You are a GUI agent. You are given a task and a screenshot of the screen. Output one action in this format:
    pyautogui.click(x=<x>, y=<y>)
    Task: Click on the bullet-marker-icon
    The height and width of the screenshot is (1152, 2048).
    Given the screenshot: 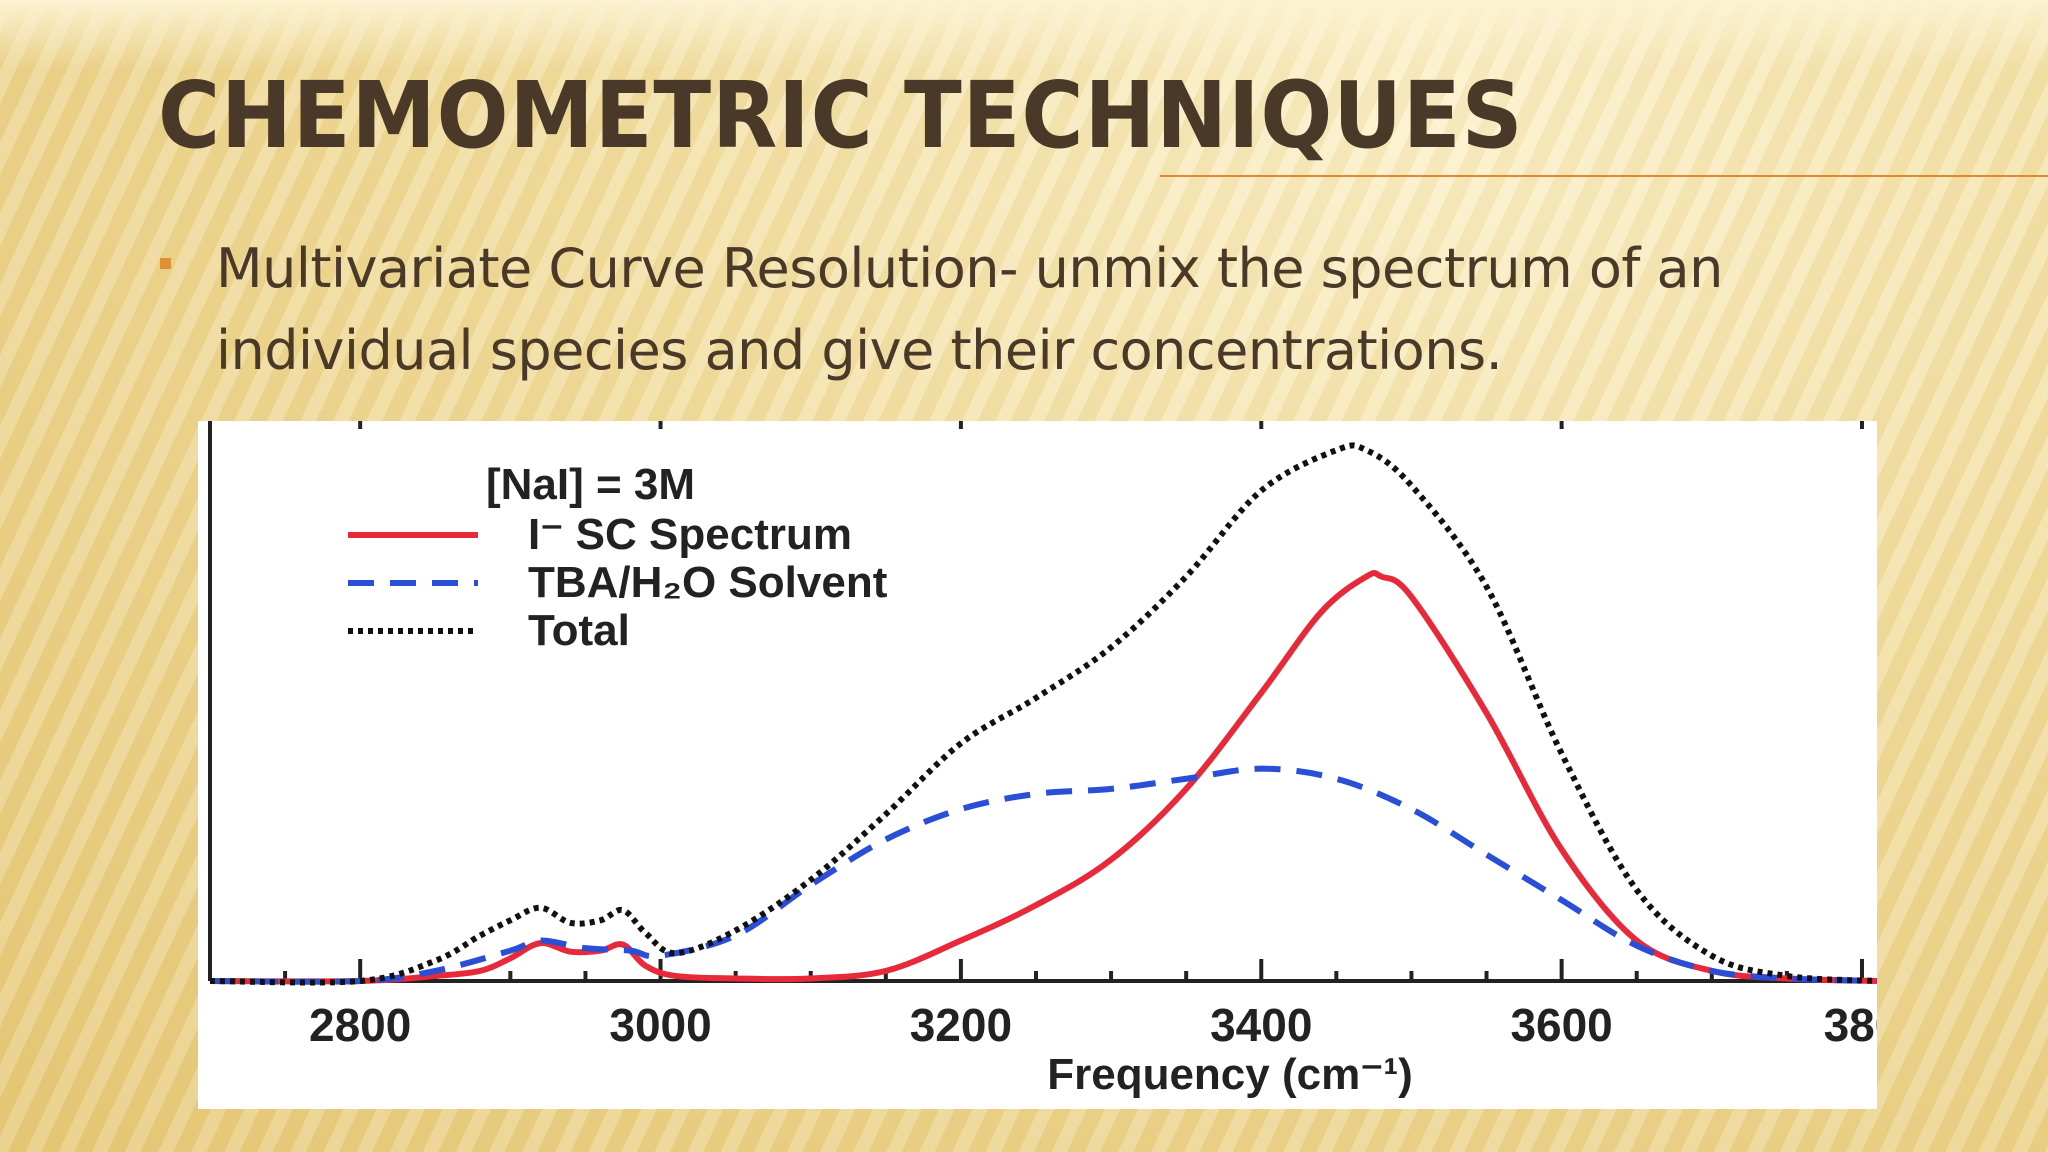 What is the action you would take?
    pyautogui.click(x=165, y=263)
    